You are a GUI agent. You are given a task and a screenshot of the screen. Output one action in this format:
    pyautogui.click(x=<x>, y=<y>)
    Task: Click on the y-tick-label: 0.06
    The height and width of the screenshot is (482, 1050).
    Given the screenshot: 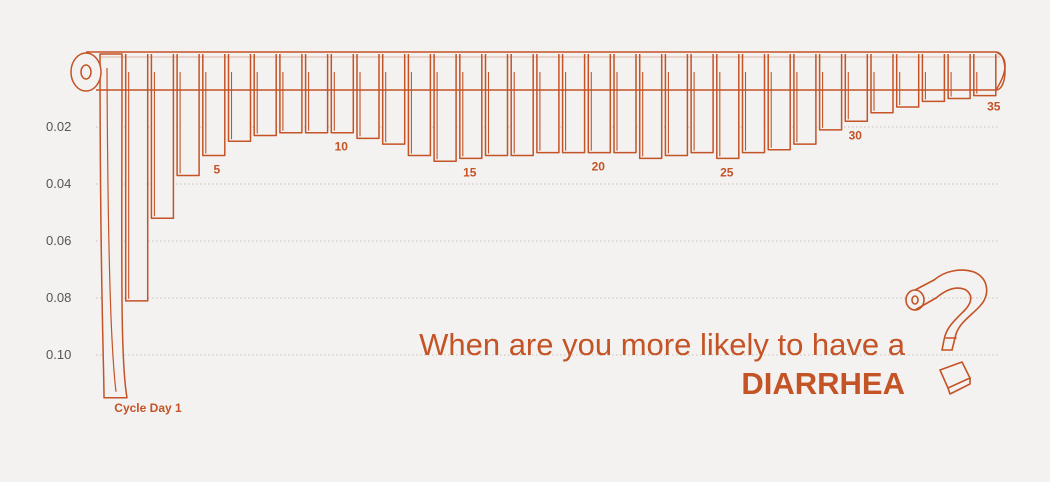 What is the action you would take?
    pyautogui.click(x=58, y=240)
    